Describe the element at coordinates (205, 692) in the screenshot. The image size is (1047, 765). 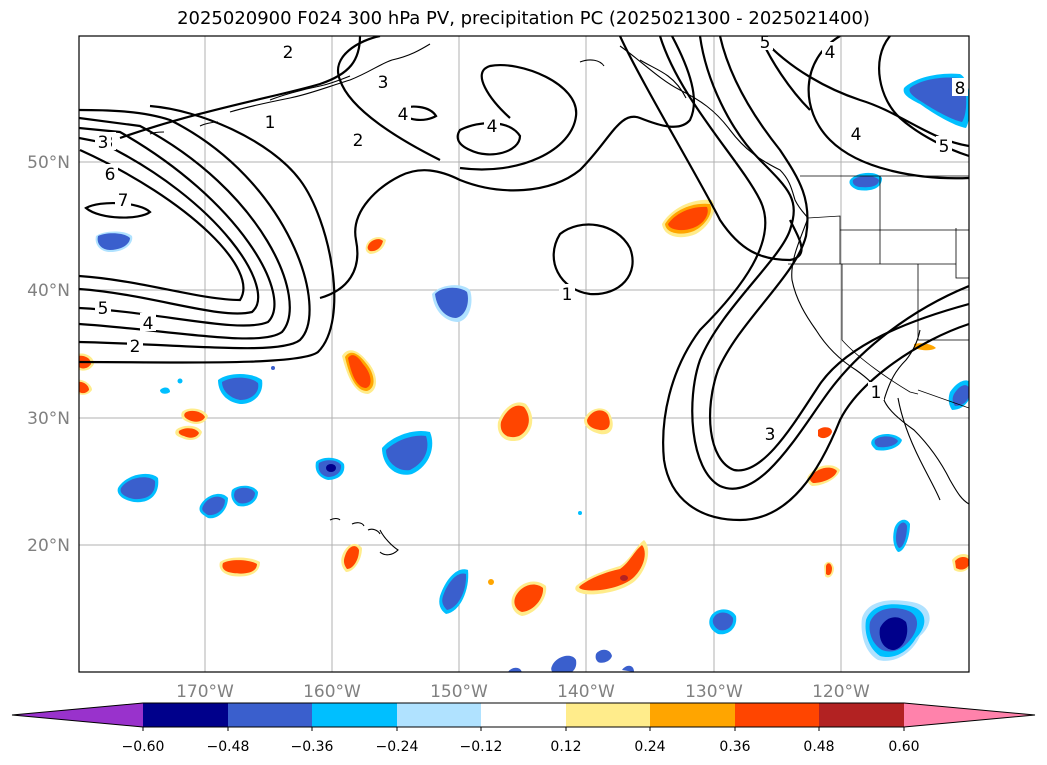
I see `lon-label: 170°W` at that location.